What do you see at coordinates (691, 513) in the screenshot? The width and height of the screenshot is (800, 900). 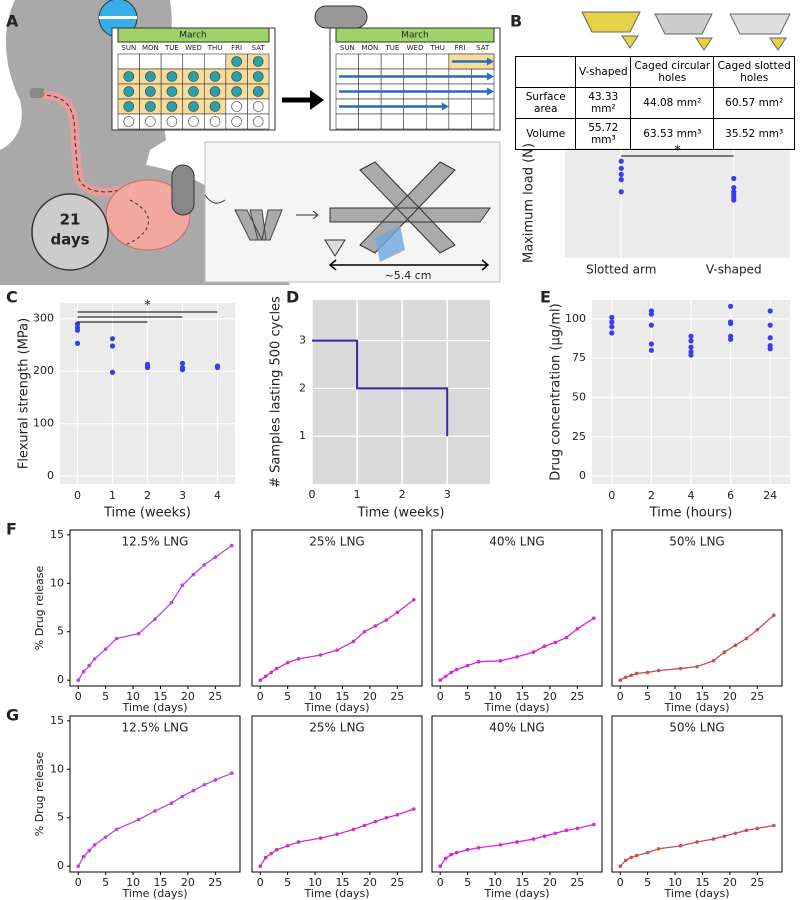 I see `x-axis-title: Time (hours)` at bounding box center [691, 513].